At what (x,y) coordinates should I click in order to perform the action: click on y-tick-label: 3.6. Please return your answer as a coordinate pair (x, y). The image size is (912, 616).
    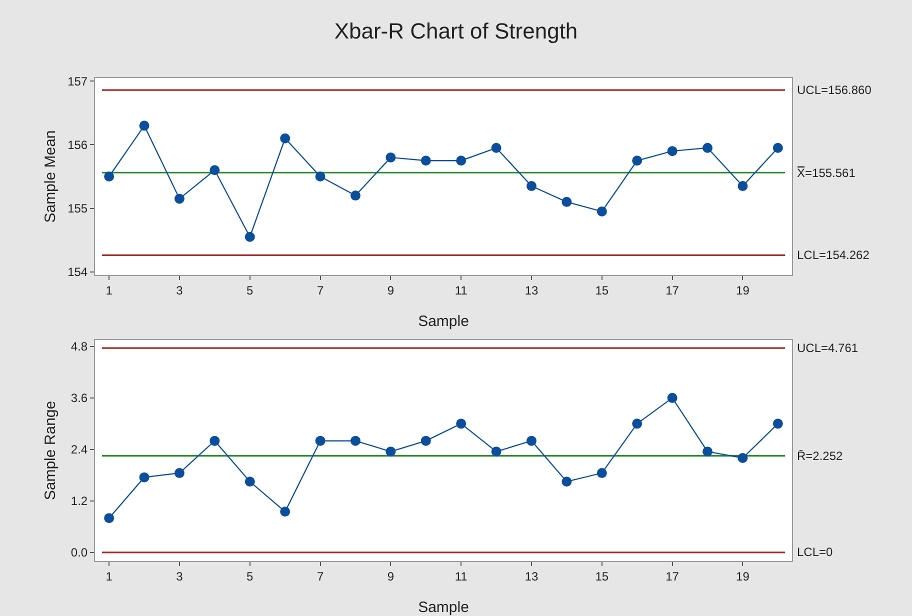
    Looking at the image, I should click on (79, 398).